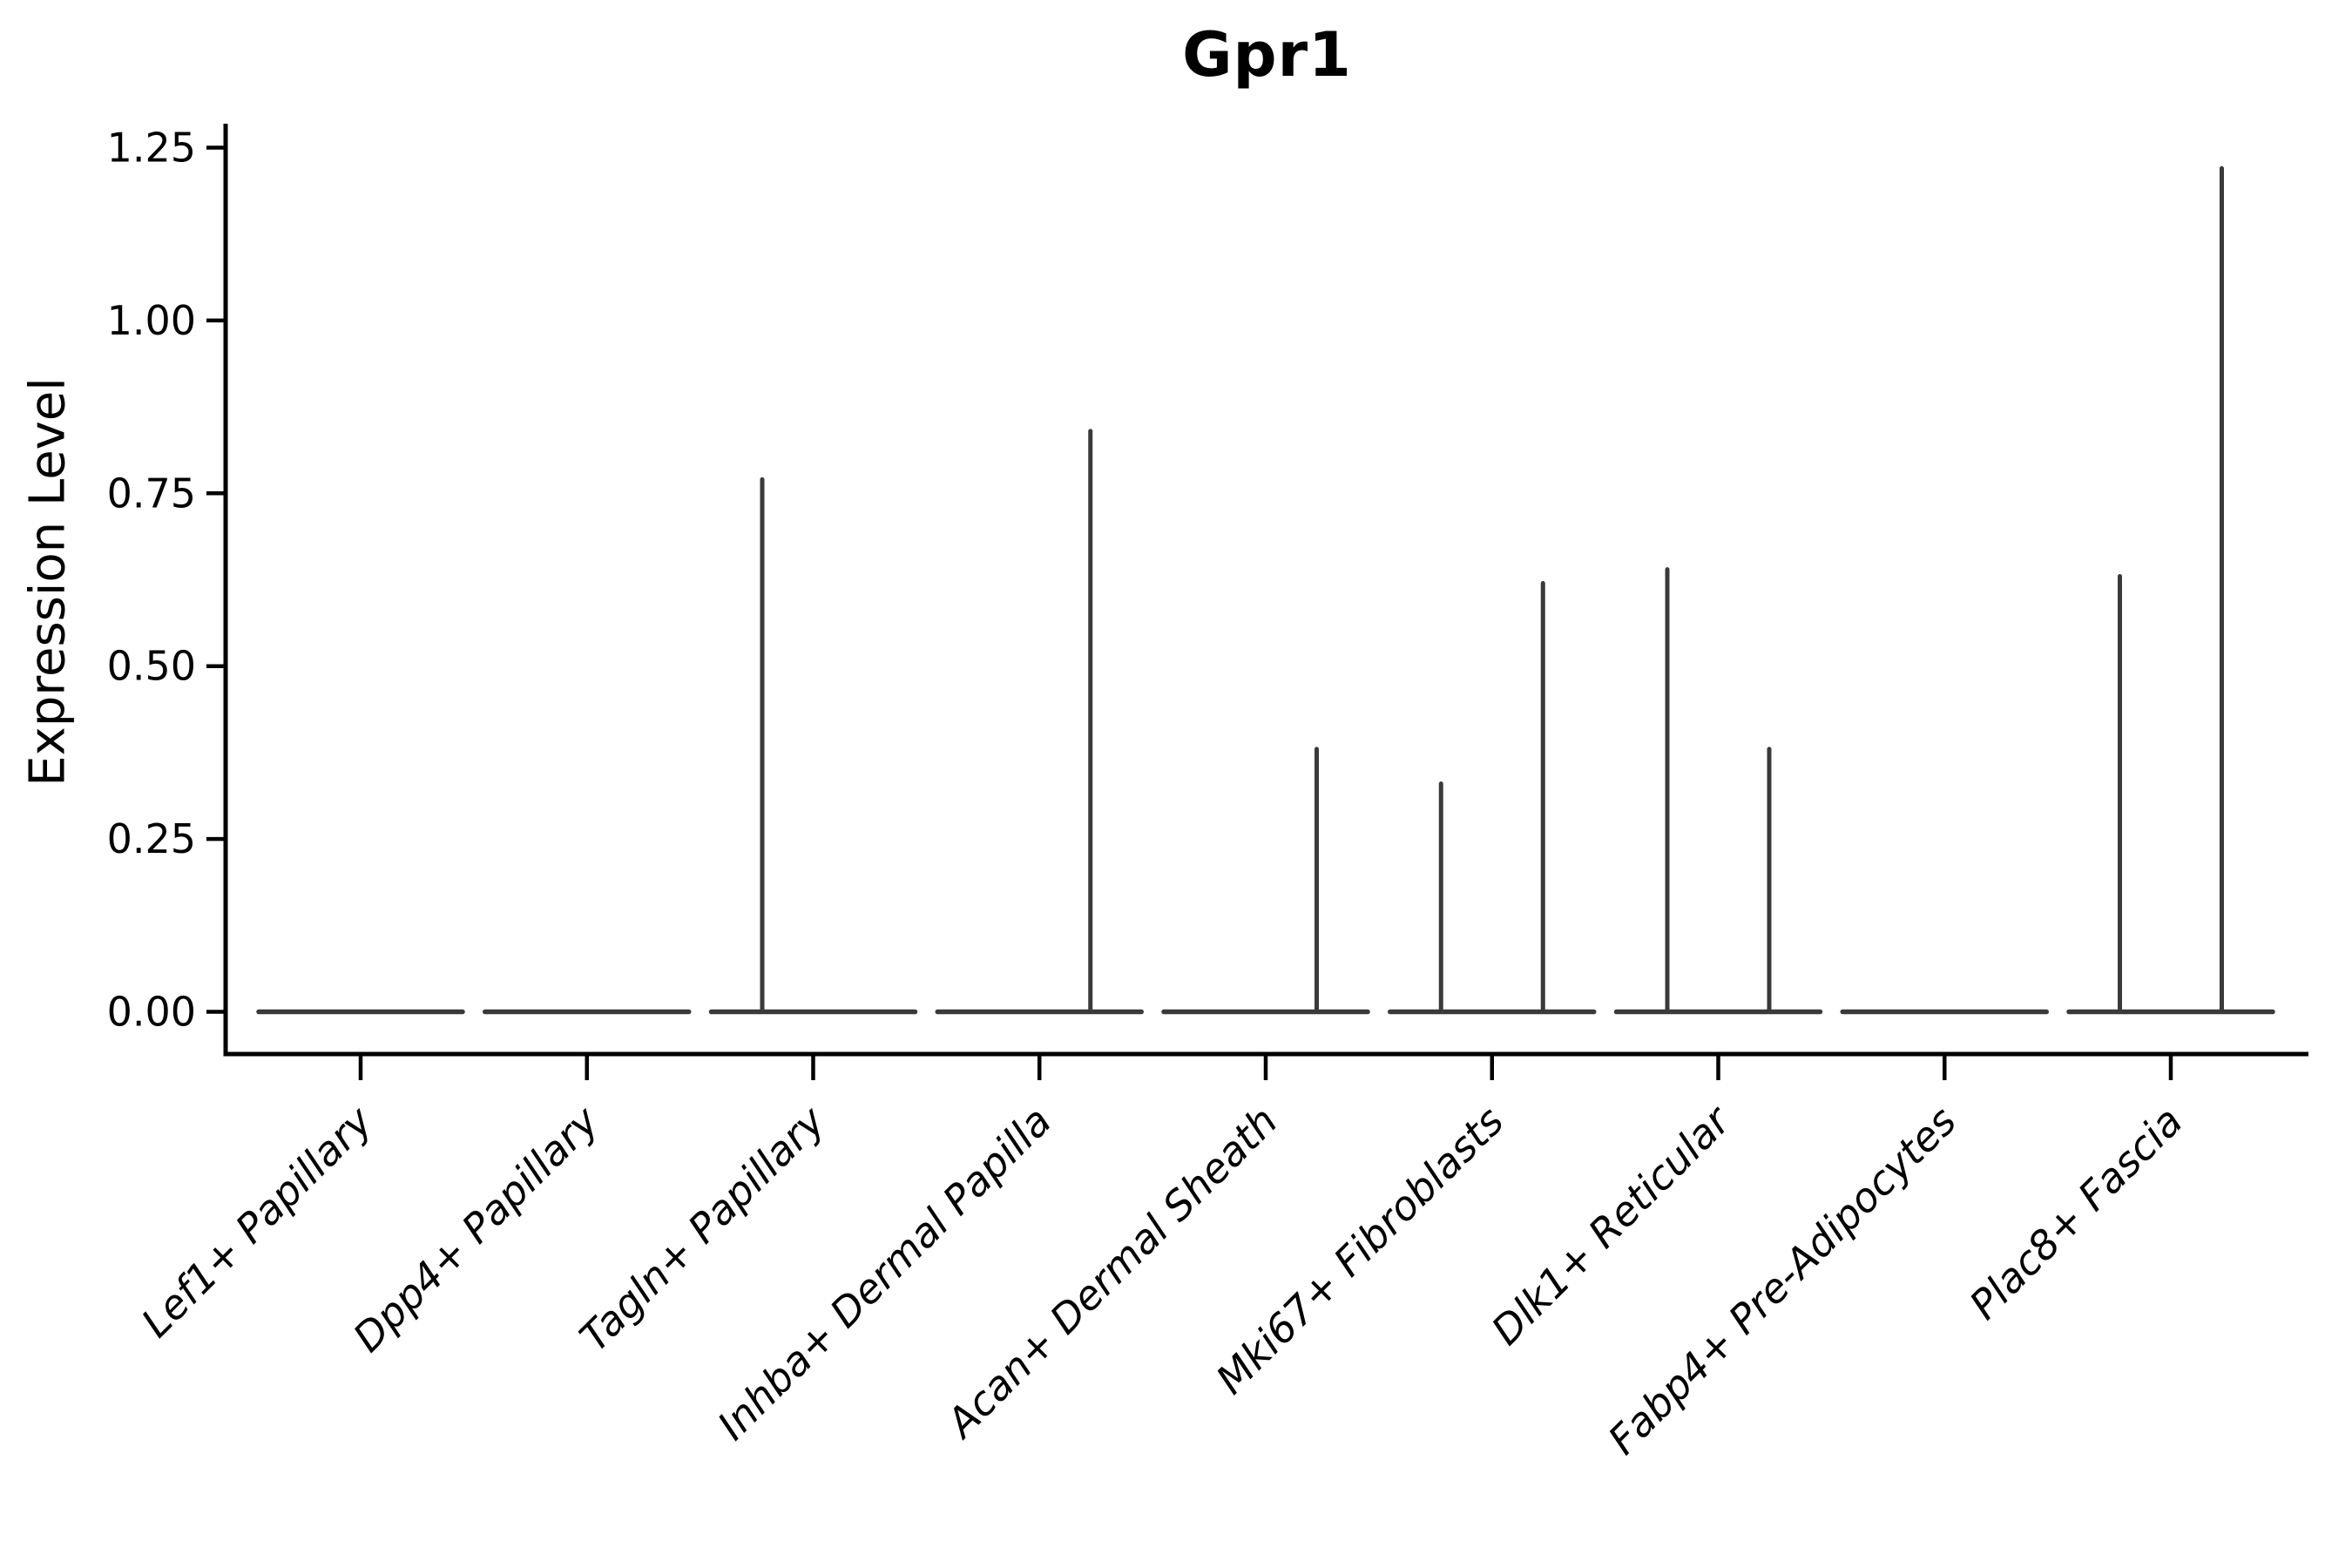 The image size is (2352, 1568). Describe the element at coordinates (151, 839) in the screenshot. I see `y-tick-label: 0.25` at that location.